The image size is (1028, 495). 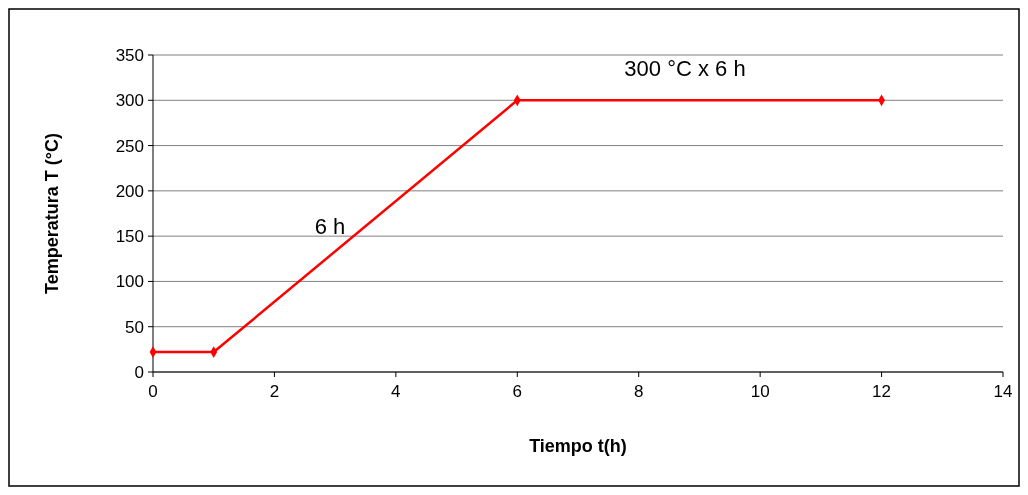 I want to click on y-tick-label: 100, so click(x=129, y=282).